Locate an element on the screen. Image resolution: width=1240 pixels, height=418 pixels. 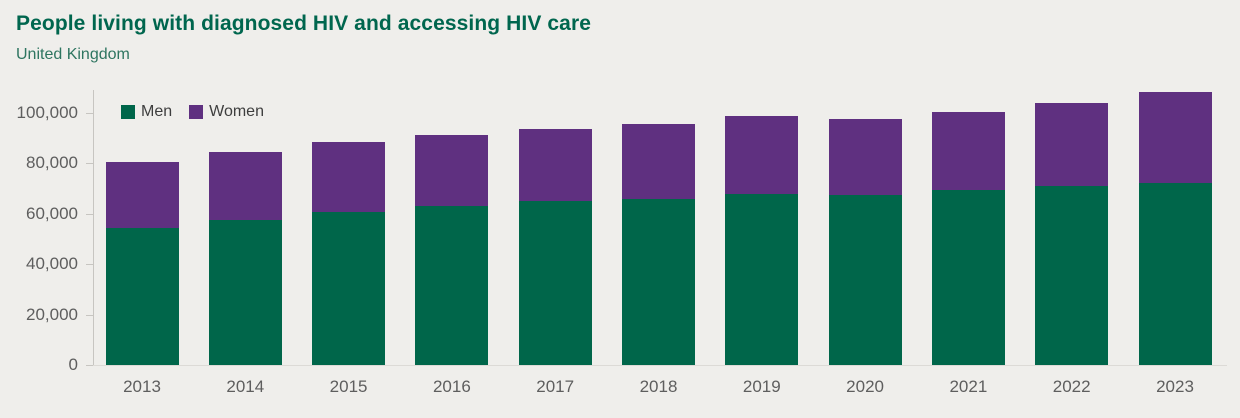
bar-segment-women-2021 is located at coordinates (968, 151).